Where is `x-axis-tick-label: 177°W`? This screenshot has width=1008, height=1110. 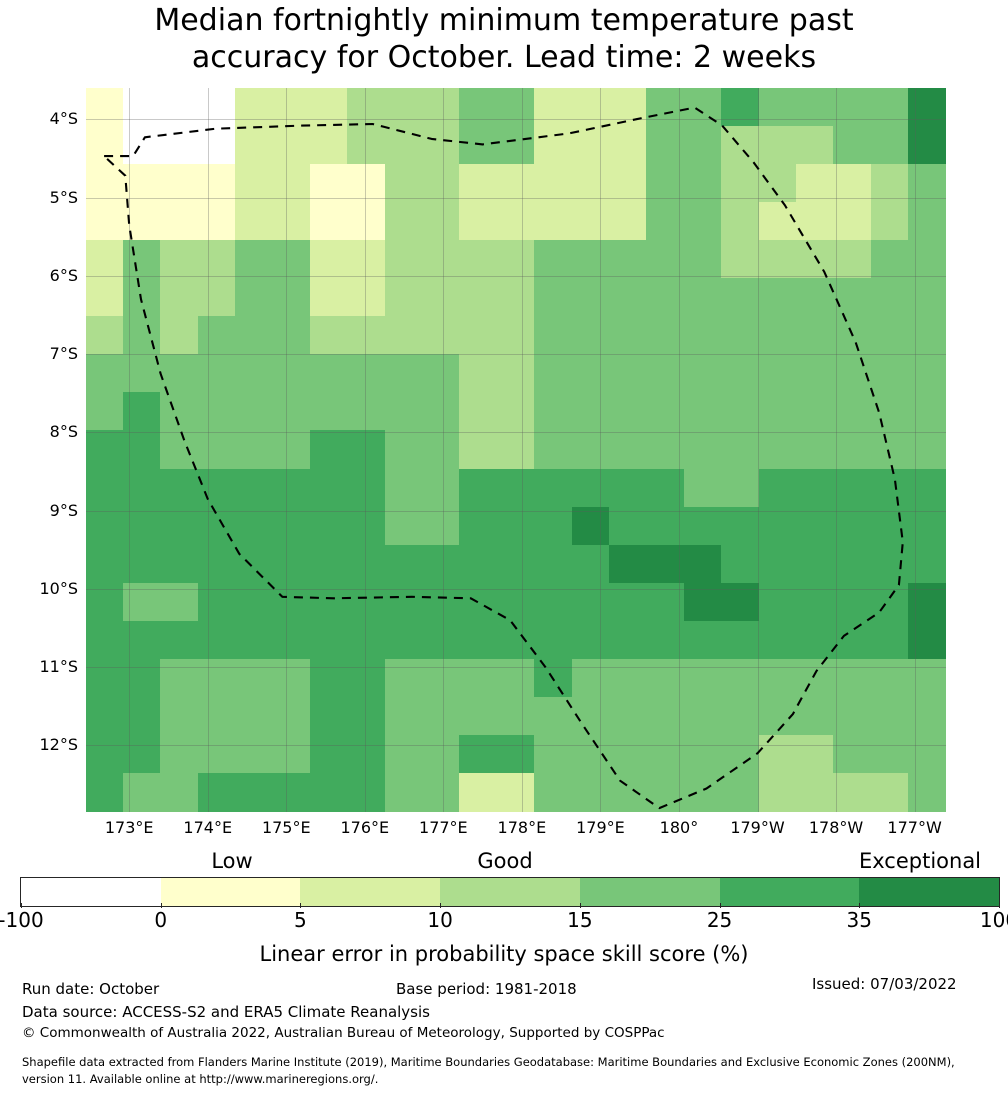
x-axis-tick-label: 177°W is located at coordinates (914, 827).